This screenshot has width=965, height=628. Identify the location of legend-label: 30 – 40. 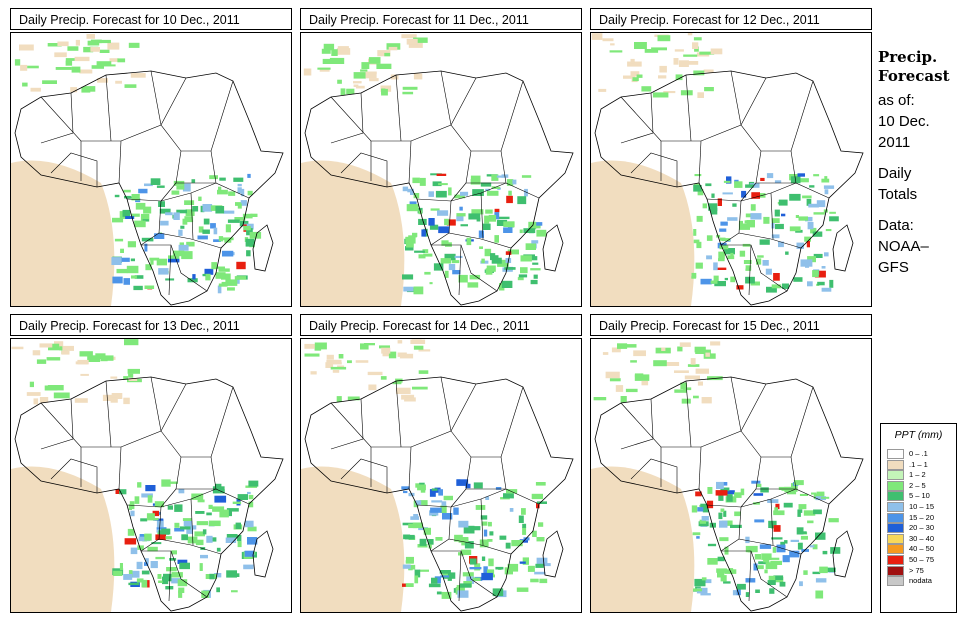
(922, 538).